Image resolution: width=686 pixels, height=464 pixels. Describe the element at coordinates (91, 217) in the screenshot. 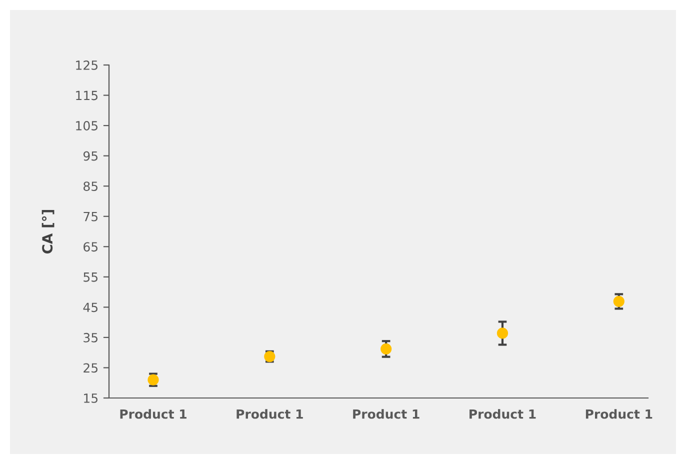

I see `y-tick-label: 75` at that location.